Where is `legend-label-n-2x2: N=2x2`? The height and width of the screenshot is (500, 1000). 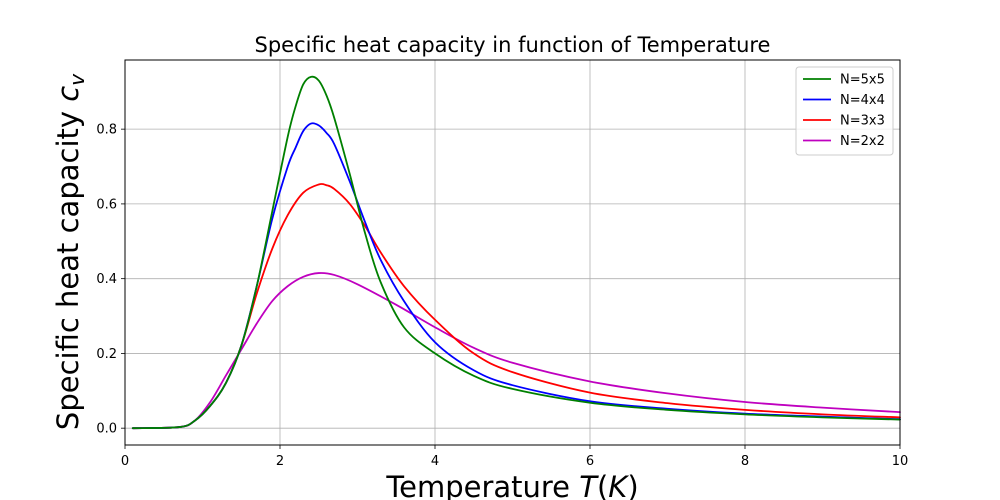 legend-label-n-2x2: N=2x2 is located at coordinates (862, 141).